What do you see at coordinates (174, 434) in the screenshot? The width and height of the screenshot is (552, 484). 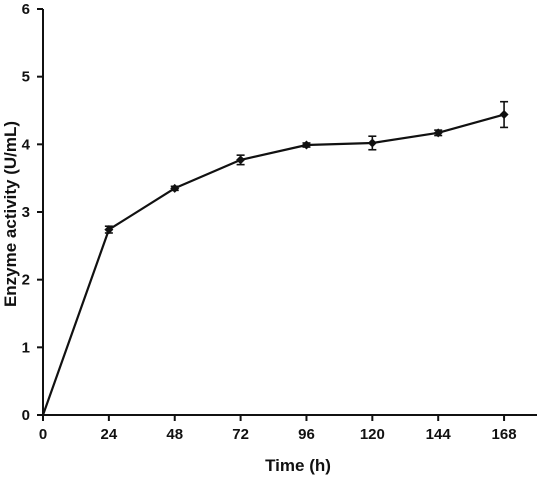 I see `x-tick-label: 48` at bounding box center [174, 434].